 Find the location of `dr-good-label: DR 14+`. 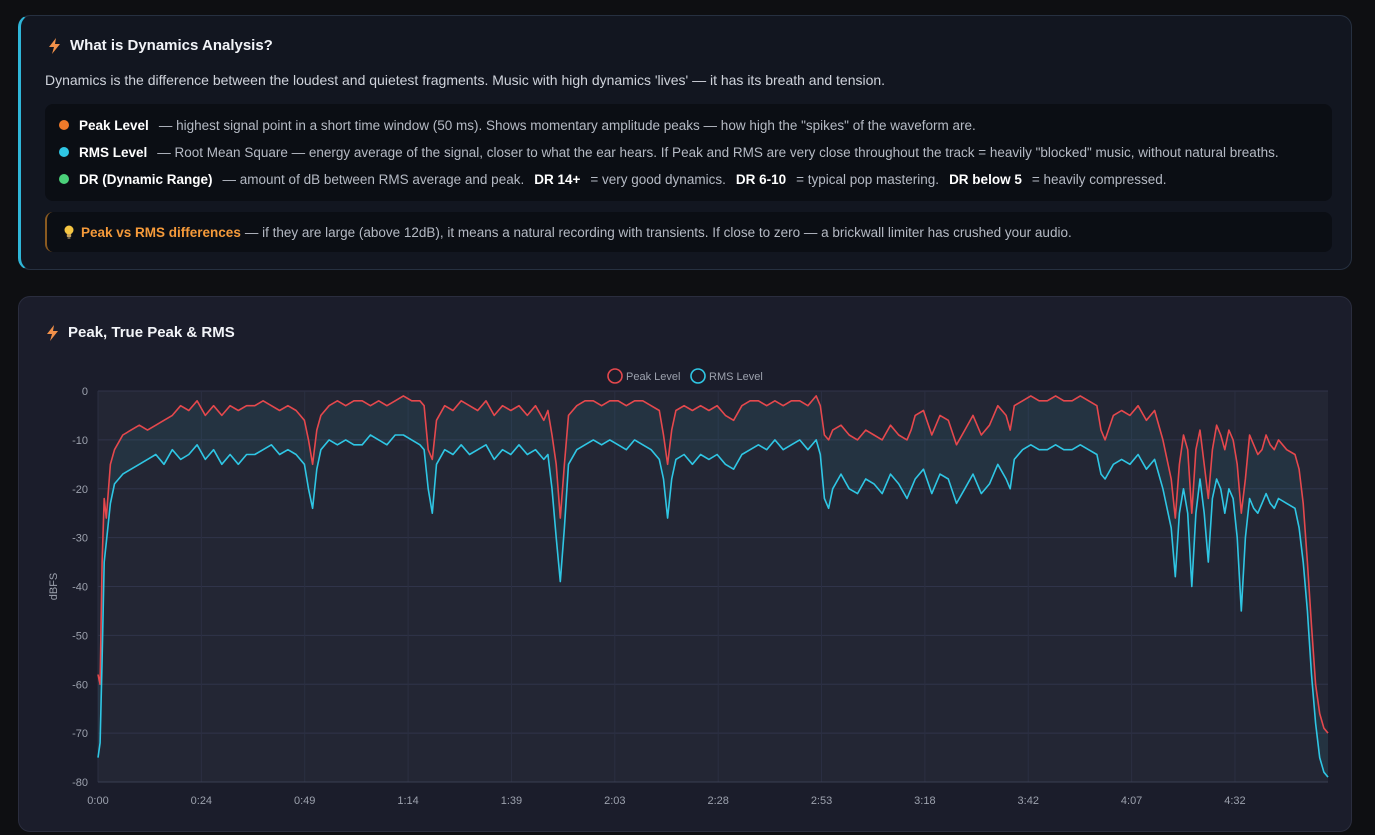

dr-good-label: DR 14+ is located at coordinates (557, 179).